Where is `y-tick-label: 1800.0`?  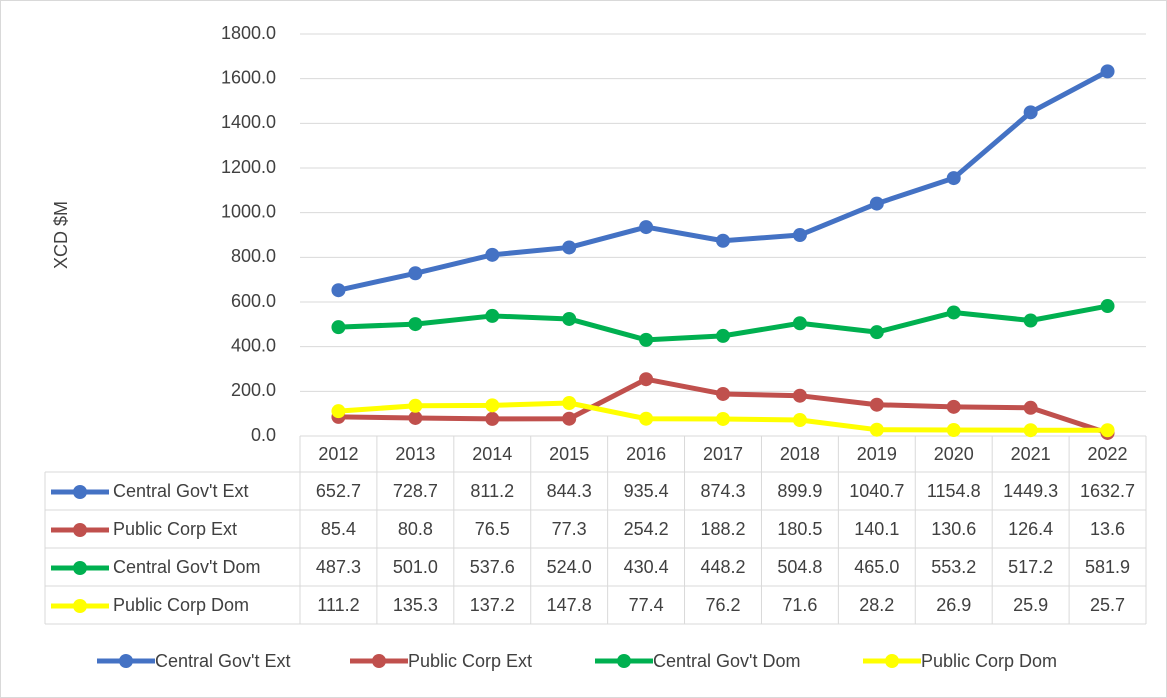 y-tick-label: 1800.0 is located at coordinates (248, 33).